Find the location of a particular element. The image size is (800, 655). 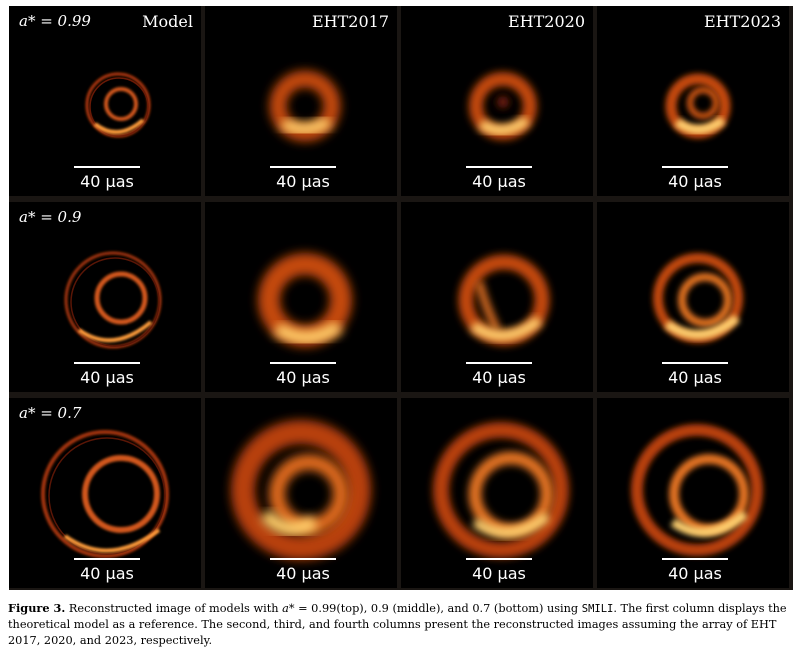

panel-eht2020-09: 40 μas is located at coordinates (497, 297).